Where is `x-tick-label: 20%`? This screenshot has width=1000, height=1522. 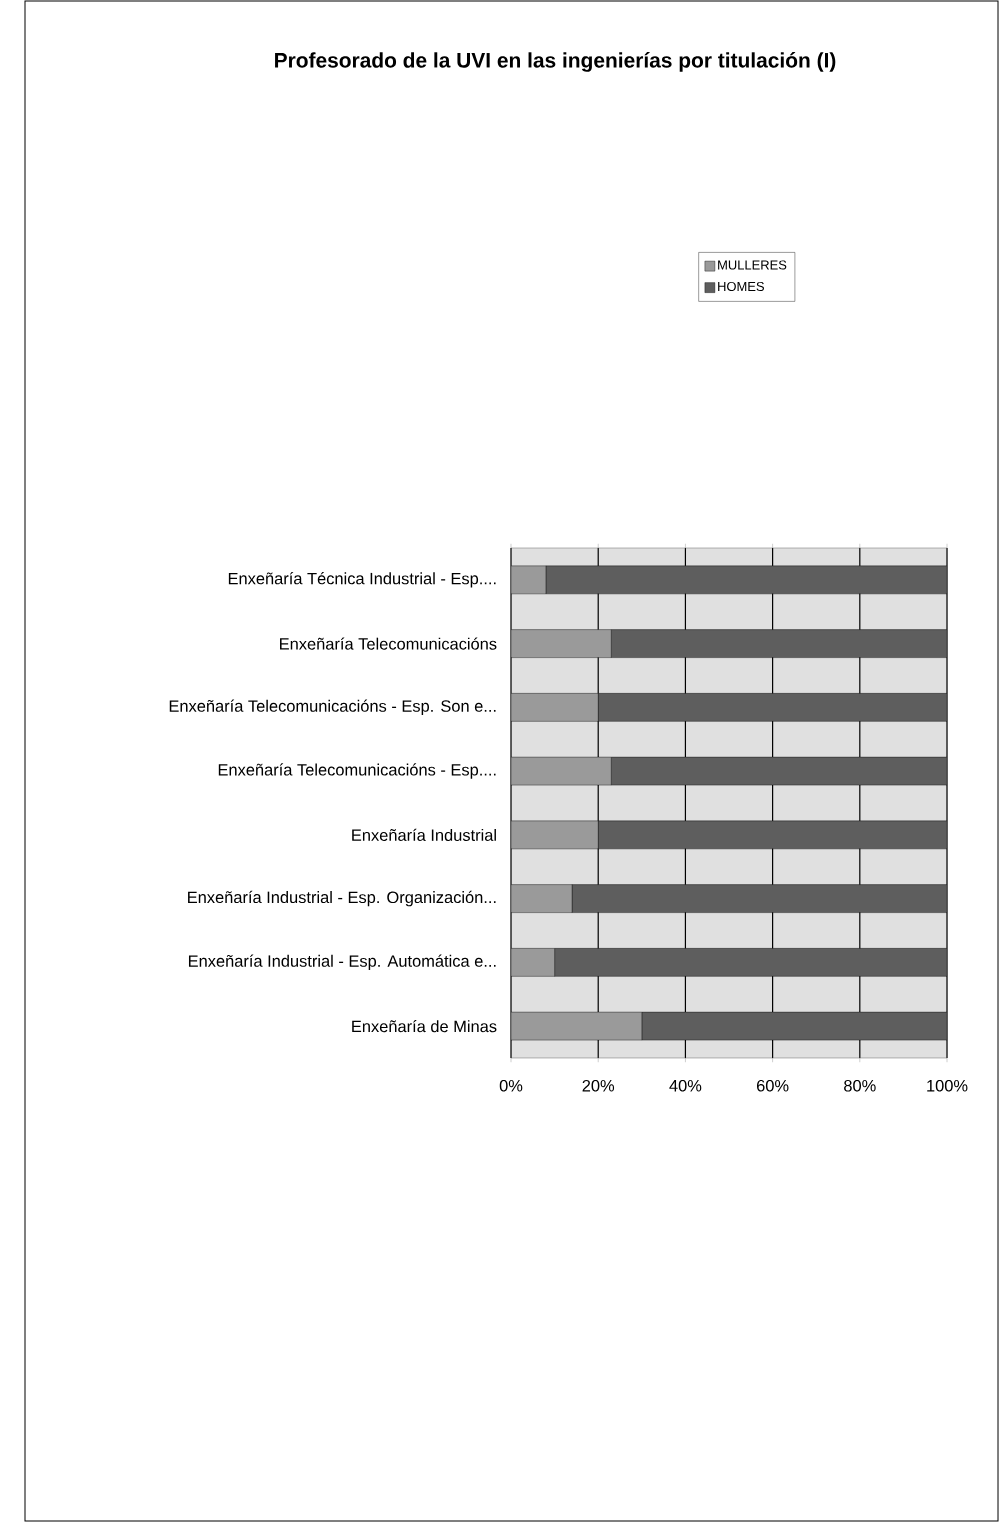 x-tick-label: 20% is located at coordinates (598, 1085).